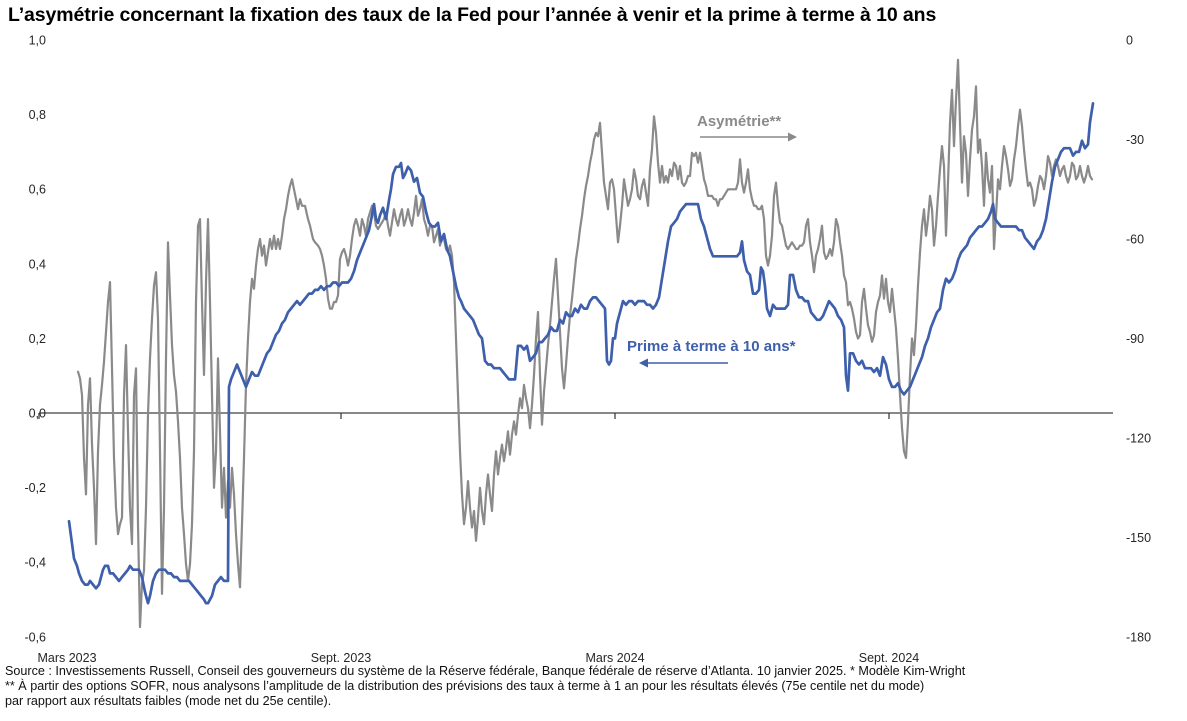 The image size is (1187, 721). Describe the element at coordinates (1135, 240) in the screenshot. I see `right-axis-tick-label: -60` at that location.